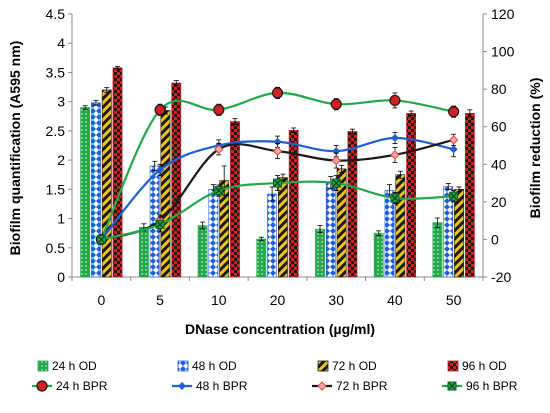 The image size is (550, 413). What do you see at coordinates (535, 148) in the screenshot?
I see `y-axis-right-label: Biofilm reduction (%)` at bounding box center [535, 148].